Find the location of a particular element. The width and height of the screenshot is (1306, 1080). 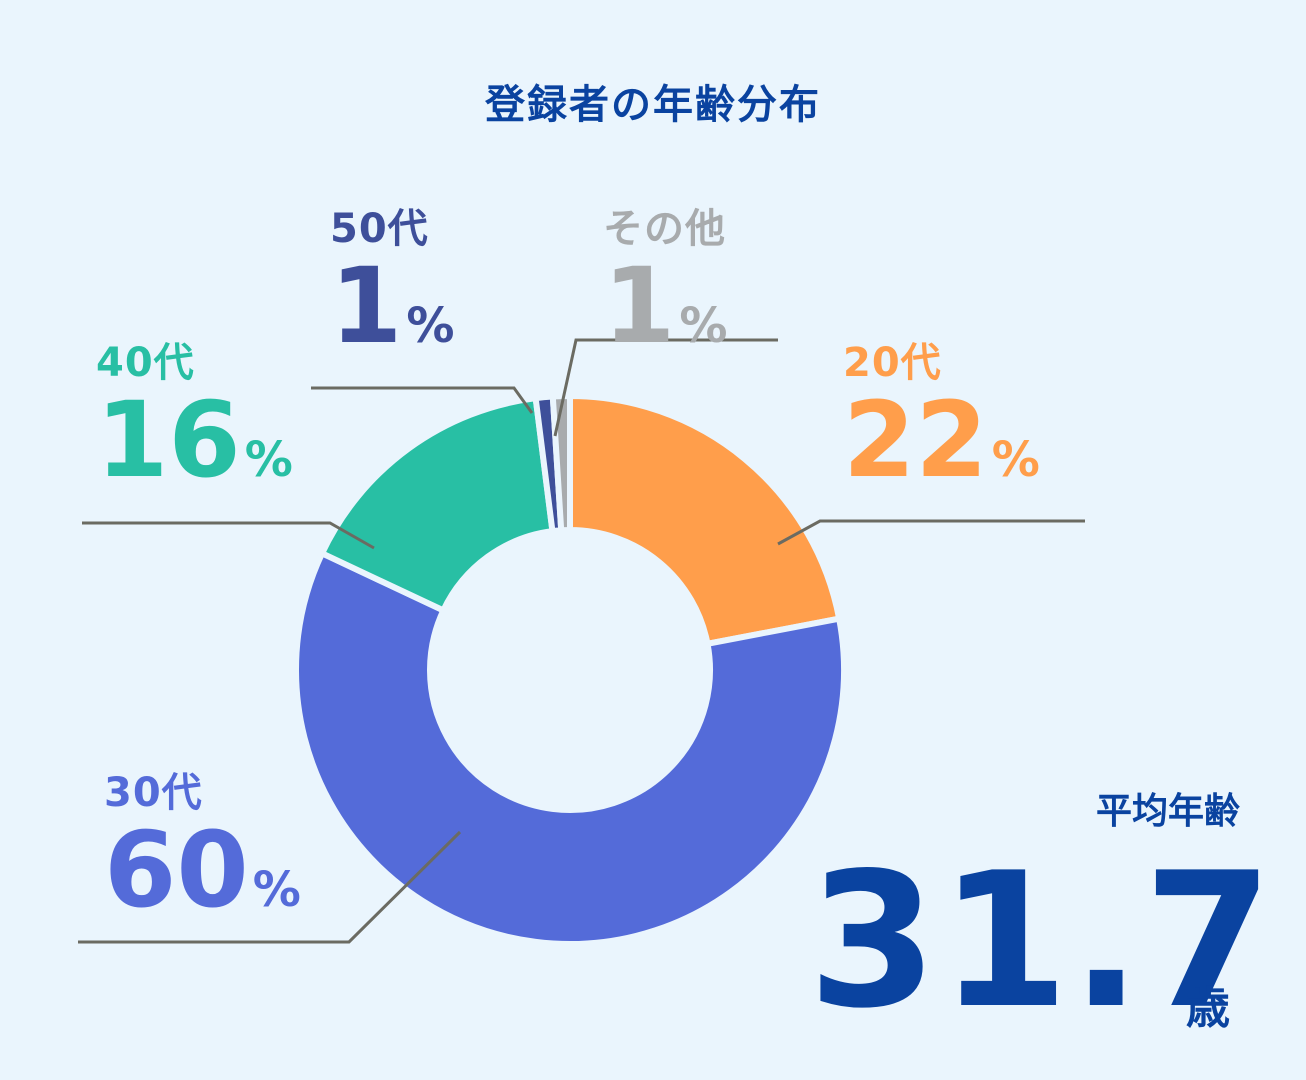

label-50s-value: 1 is located at coordinates (366, 306).